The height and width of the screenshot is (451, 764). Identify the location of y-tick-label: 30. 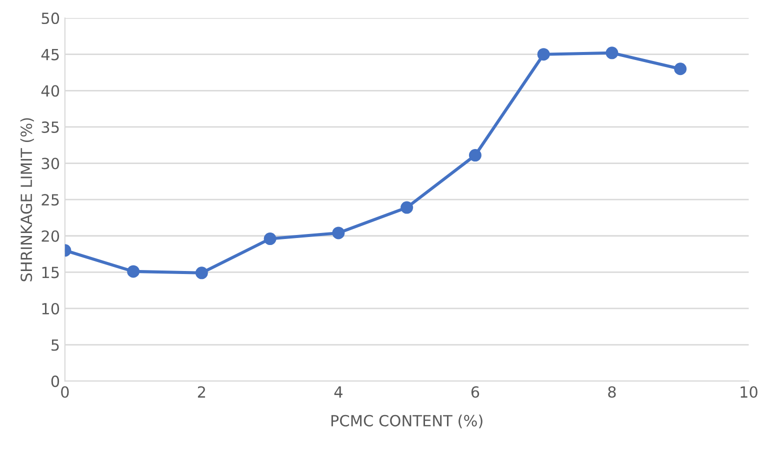
(51, 164).